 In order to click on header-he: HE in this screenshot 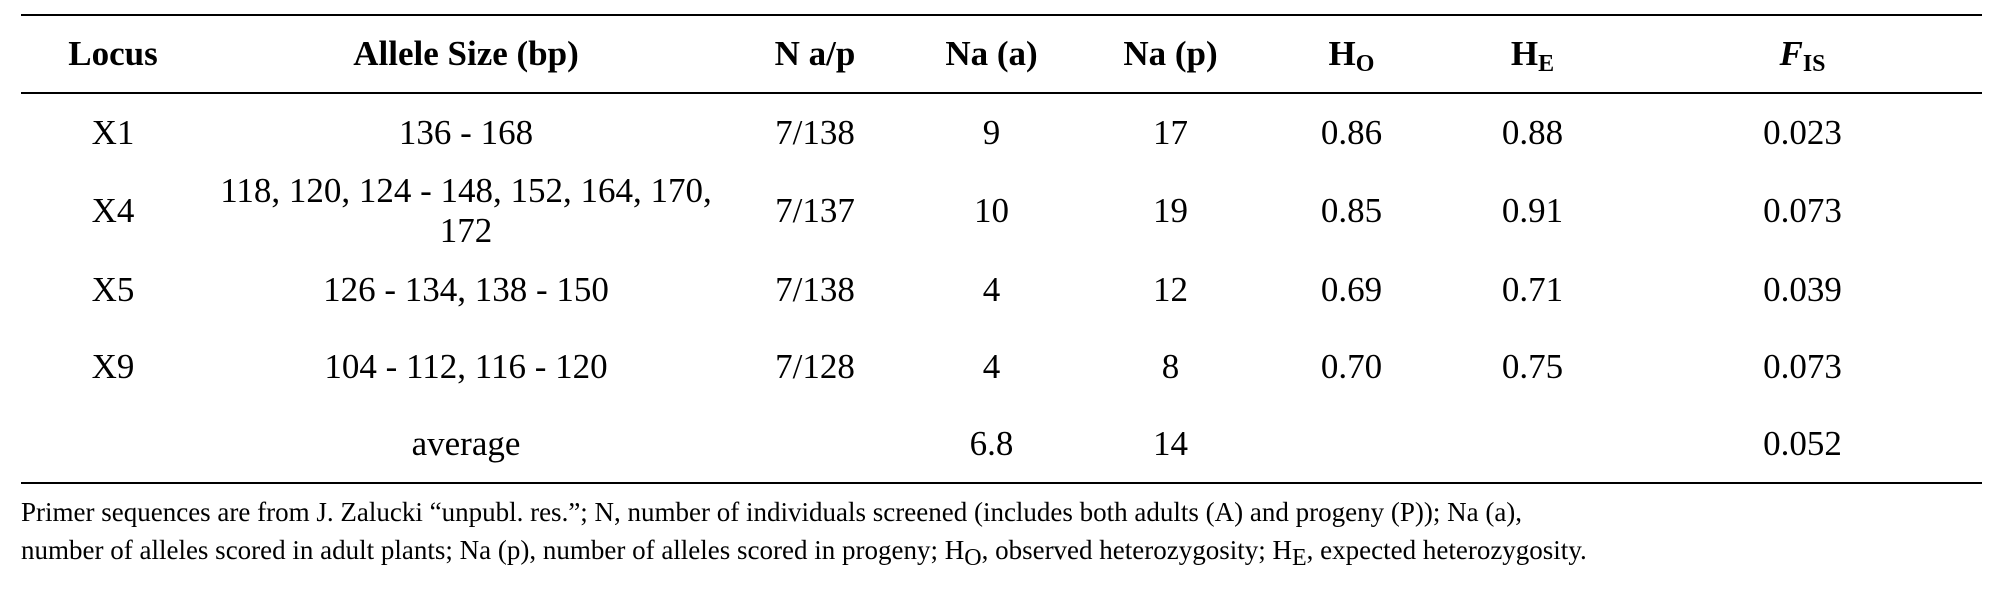, I will do `click(1532, 55)`.